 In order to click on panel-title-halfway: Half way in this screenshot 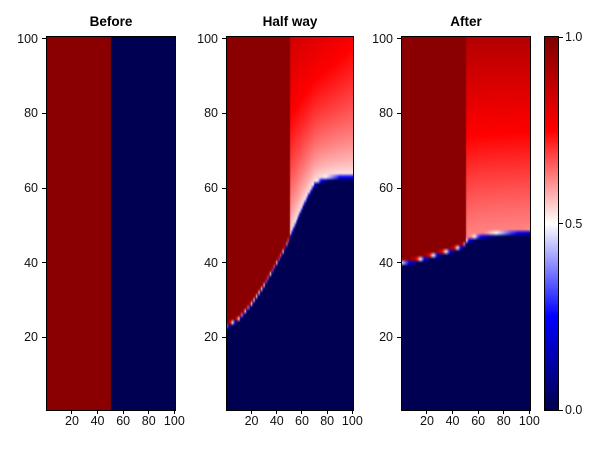, I will do `click(290, 21)`.